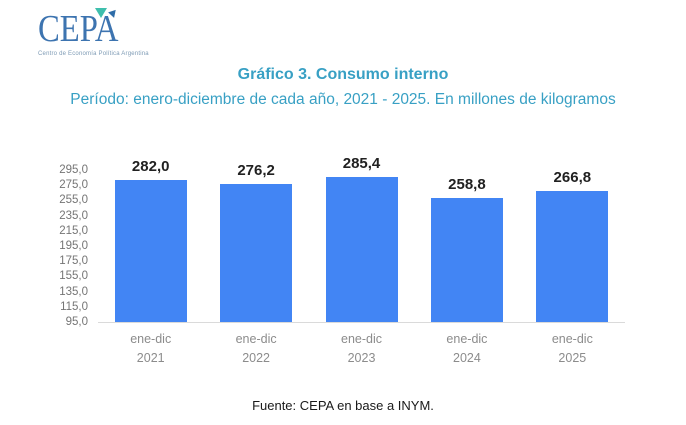 The width and height of the screenshot is (686, 425). Describe the element at coordinates (572, 349) in the screenshot. I see `x-tick-label: ene-dic 2025` at that location.